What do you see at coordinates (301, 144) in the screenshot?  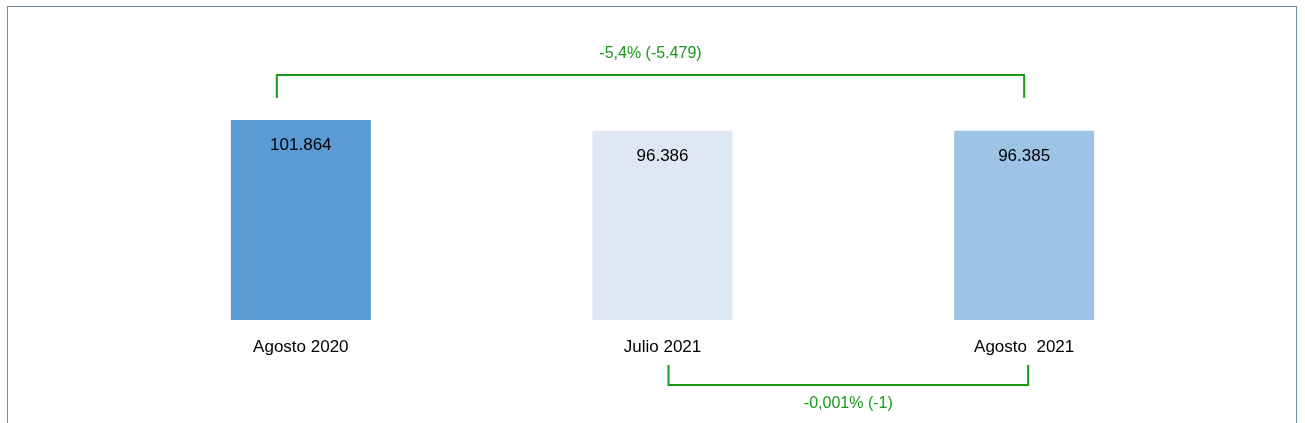 I see `data-label: 101.864` at bounding box center [301, 144].